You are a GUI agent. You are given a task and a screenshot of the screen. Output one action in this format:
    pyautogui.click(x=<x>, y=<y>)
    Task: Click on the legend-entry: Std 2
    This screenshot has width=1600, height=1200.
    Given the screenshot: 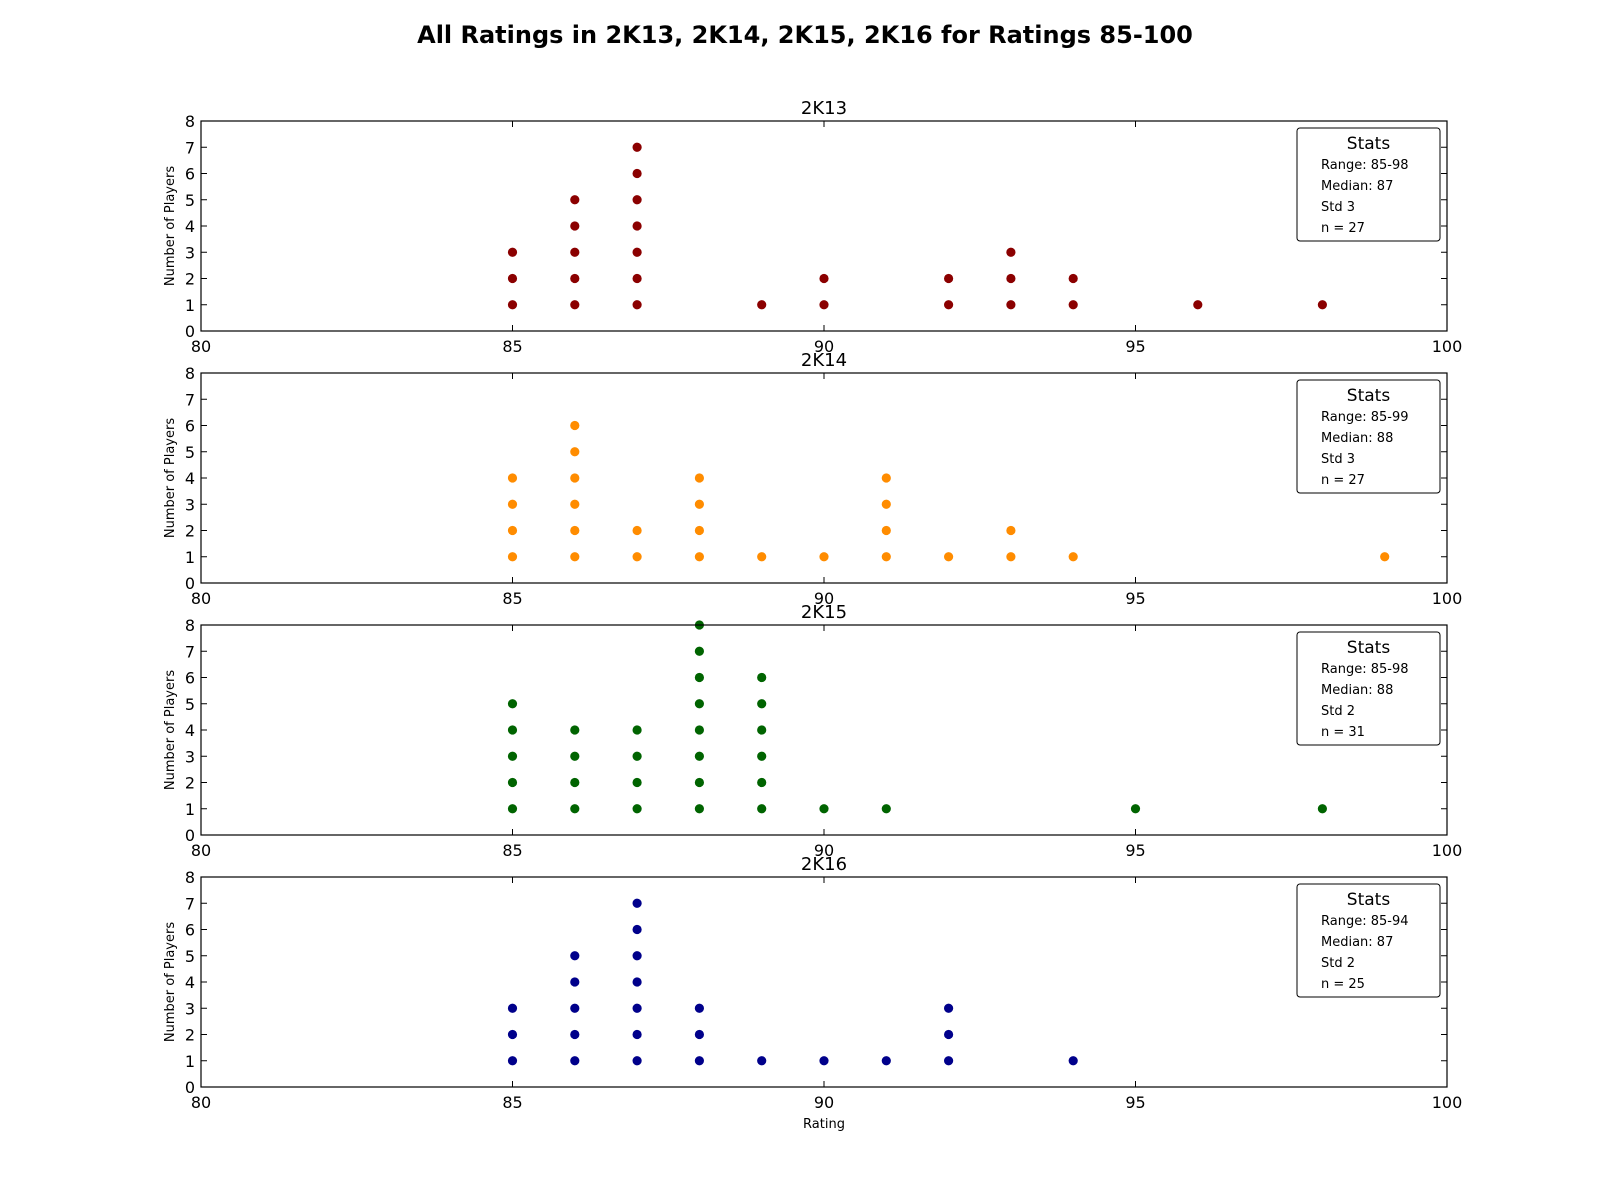 What is the action you would take?
    pyautogui.click(x=1338, y=963)
    